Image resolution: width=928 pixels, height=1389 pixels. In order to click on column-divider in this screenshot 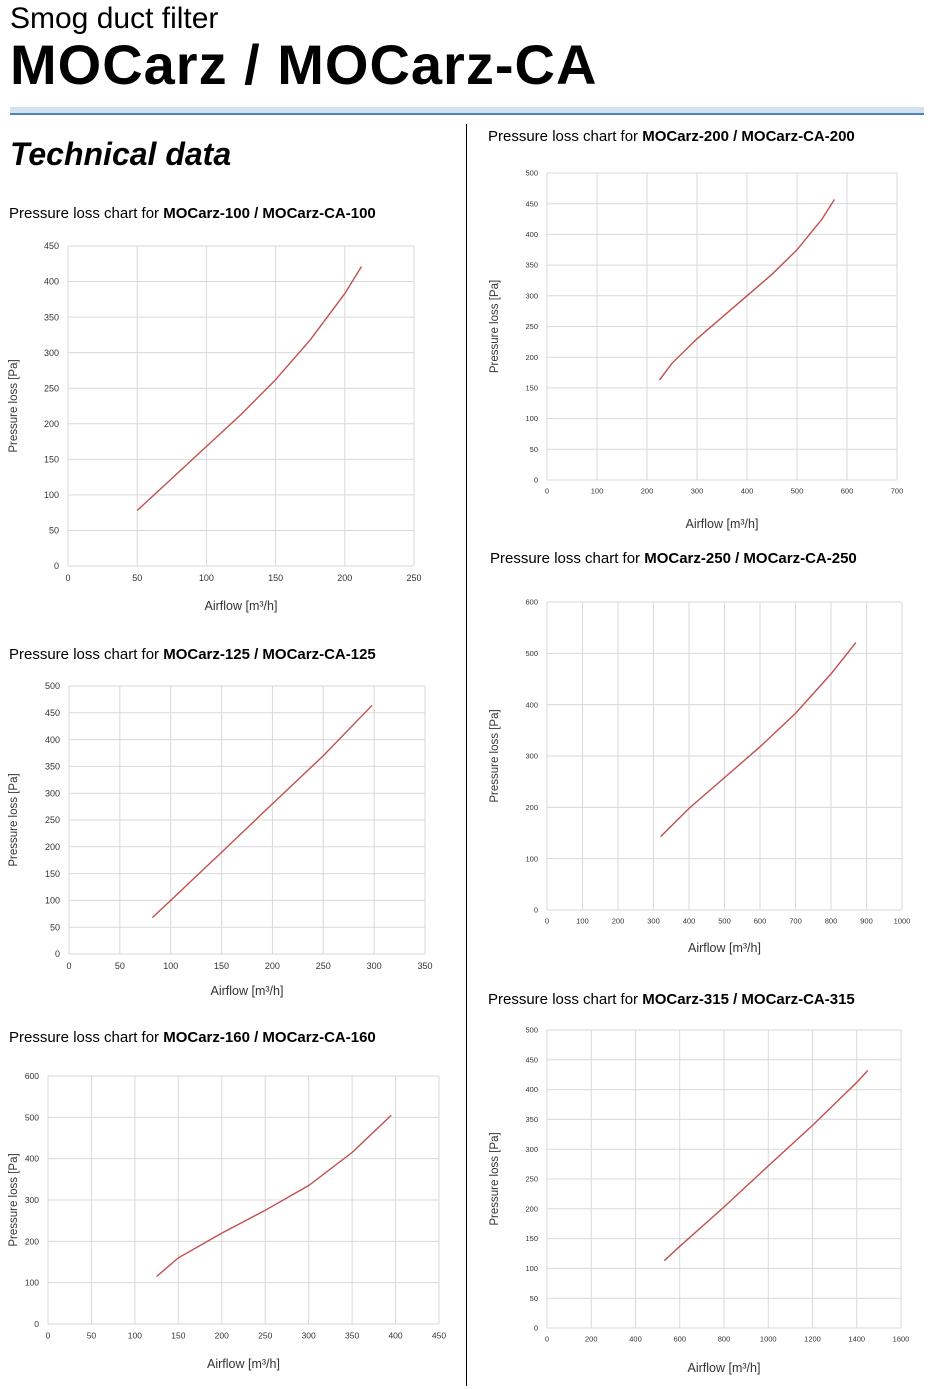, I will do `click(466, 755)`.